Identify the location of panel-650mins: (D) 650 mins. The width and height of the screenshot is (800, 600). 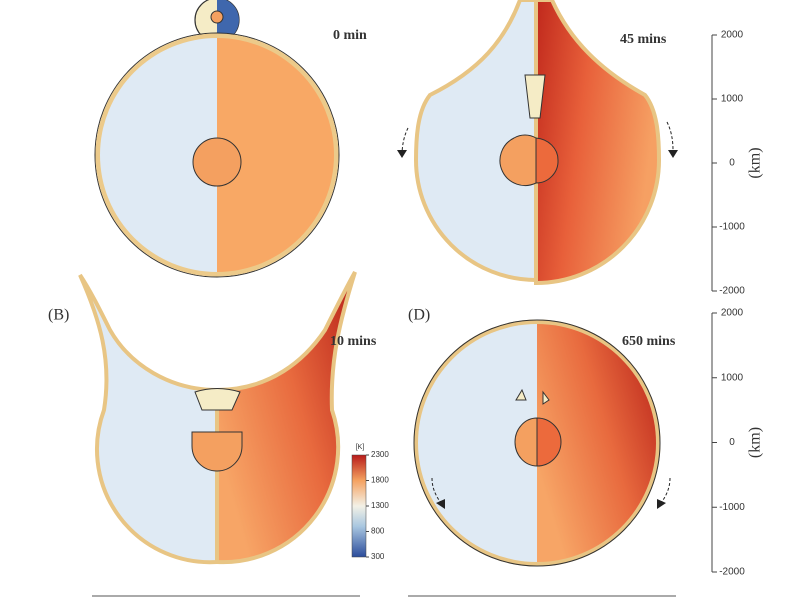
(542, 437).